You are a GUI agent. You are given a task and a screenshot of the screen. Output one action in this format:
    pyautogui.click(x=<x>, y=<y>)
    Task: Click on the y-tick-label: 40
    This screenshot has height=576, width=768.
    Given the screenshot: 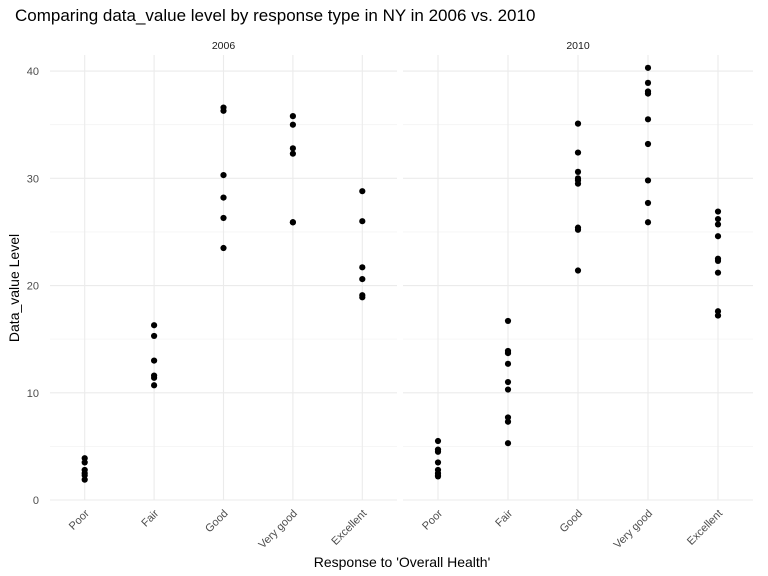 What is the action you would take?
    pyautogui.click(x=33, y=72)
    